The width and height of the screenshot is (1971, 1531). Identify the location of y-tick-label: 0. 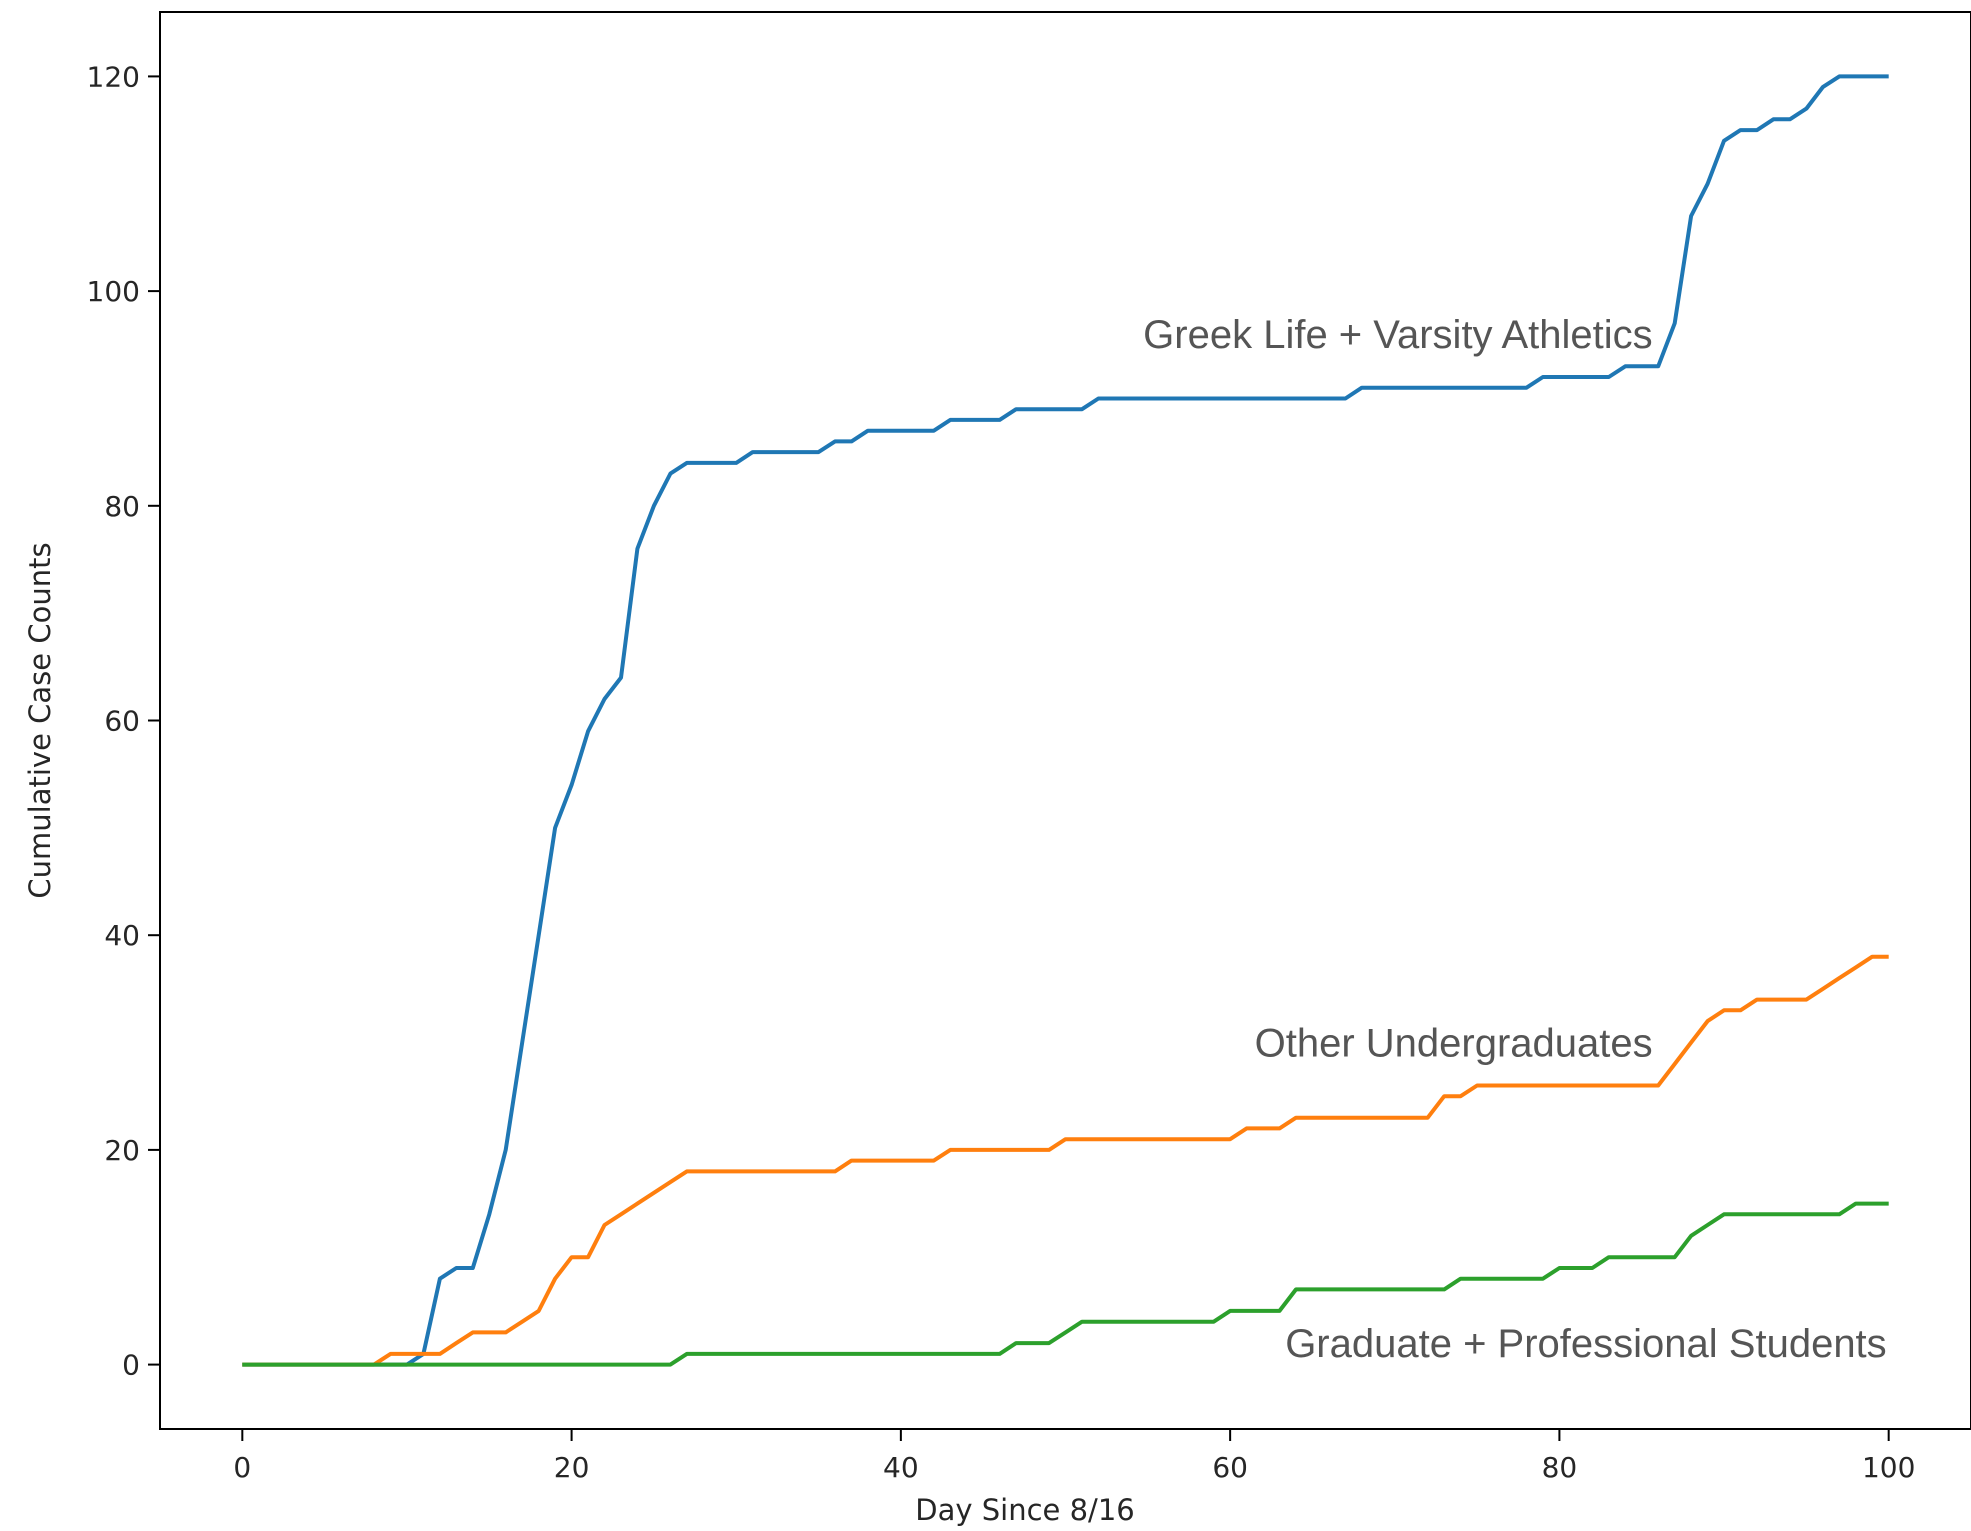
(131, 1365).